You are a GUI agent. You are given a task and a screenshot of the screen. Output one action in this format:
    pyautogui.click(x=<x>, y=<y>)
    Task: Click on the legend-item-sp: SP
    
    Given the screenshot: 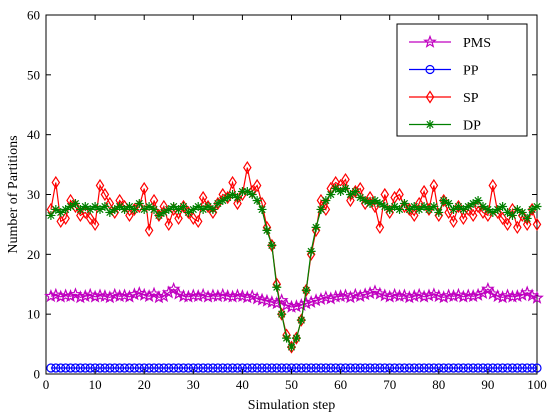 What is the action you would take?
    pyautogui.click(x=444, y=98)
    